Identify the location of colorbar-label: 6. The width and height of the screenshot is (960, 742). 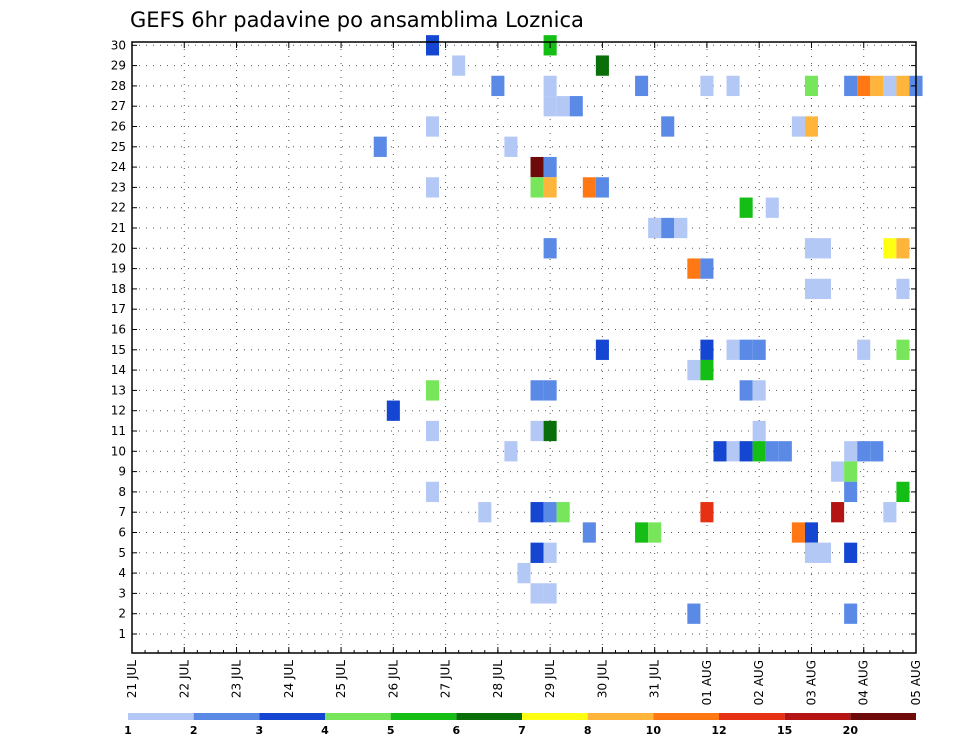
(457, 730).